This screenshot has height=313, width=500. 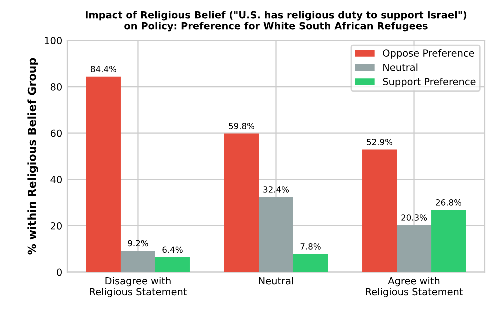 I want to click on data-label: 26.8%, so click(x=449, y=203).